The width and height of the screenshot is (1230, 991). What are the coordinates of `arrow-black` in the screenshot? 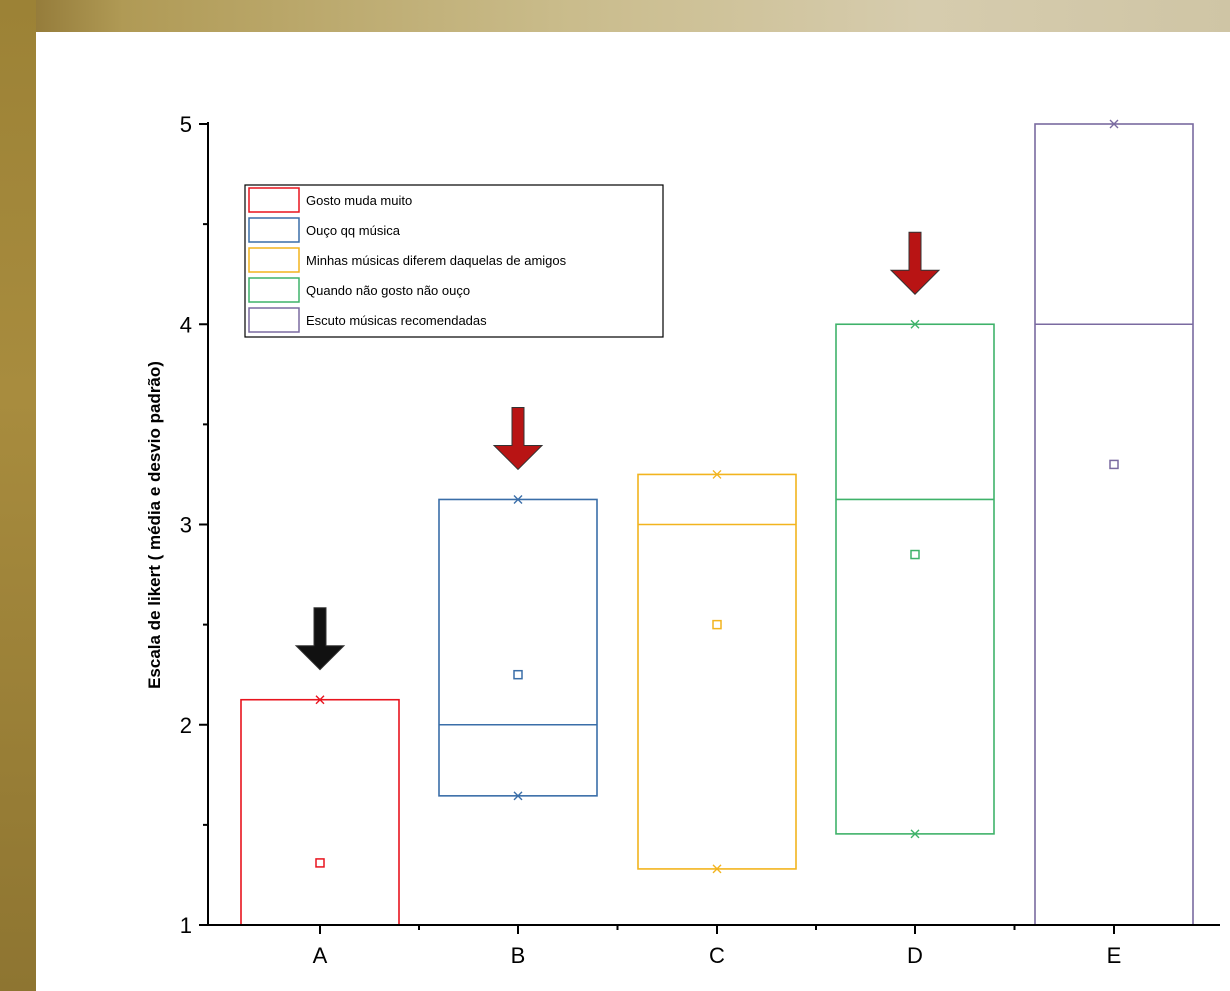 It's located at (320, 639).